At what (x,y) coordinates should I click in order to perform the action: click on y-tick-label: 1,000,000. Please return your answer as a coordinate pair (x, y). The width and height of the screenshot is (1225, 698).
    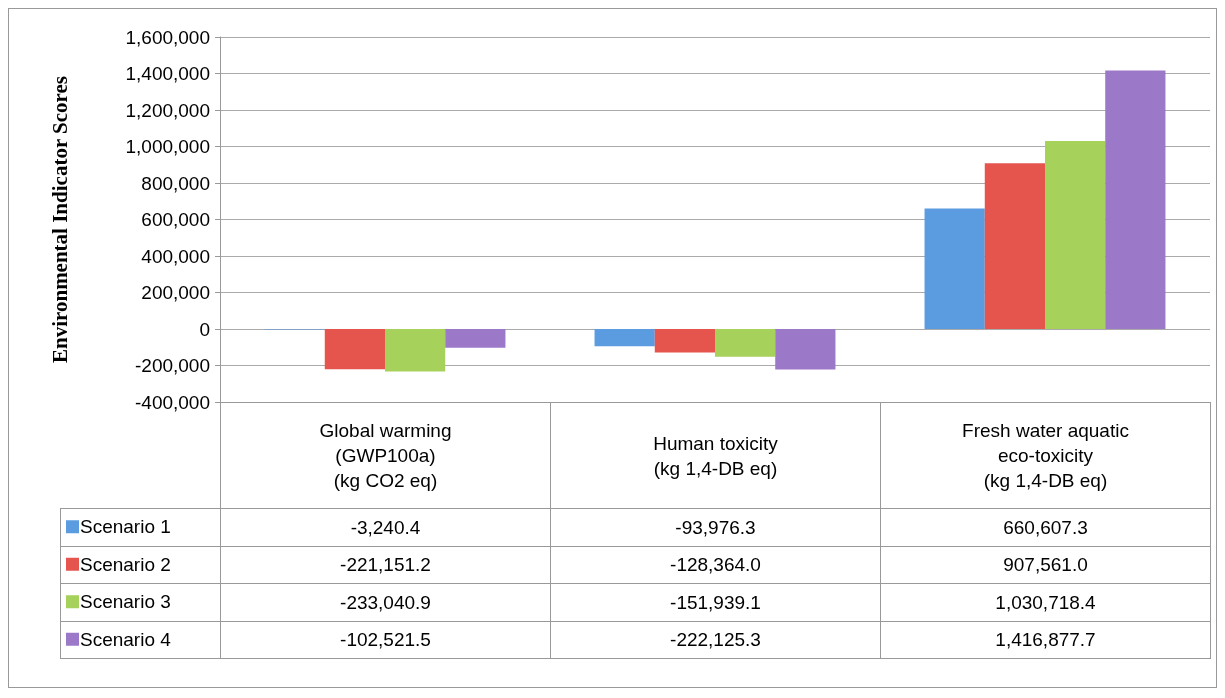
    Looking at the image, I should click on (167, 146).